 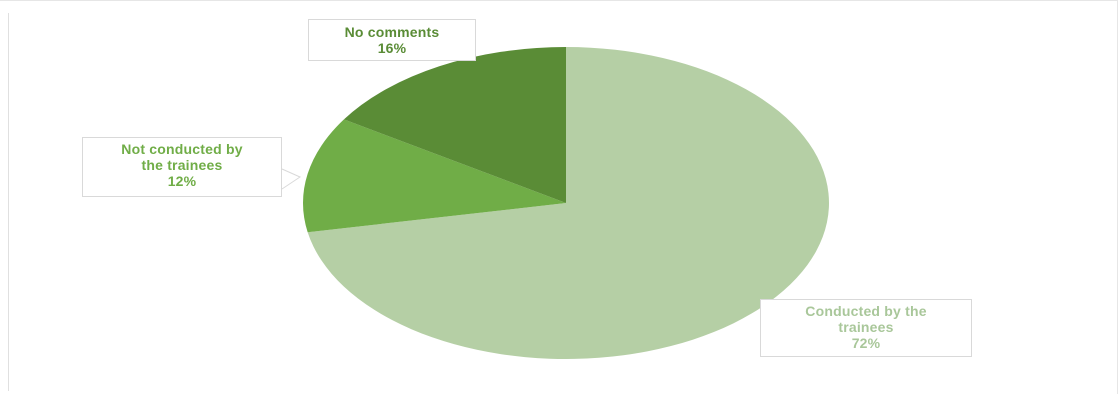 I want to click on data-label-no-comments: No comments 16%, so click(x=392, y=40).